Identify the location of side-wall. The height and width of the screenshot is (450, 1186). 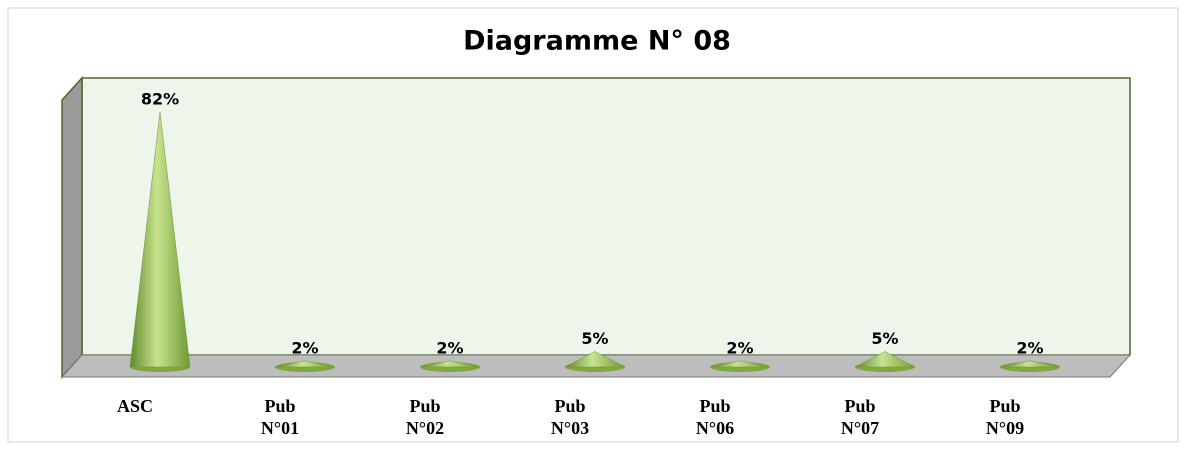
(72, 227).